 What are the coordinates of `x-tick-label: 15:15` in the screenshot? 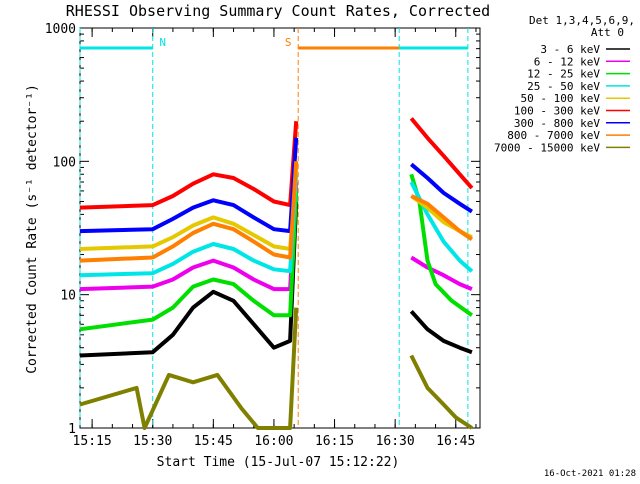 It's located at (92, 441).